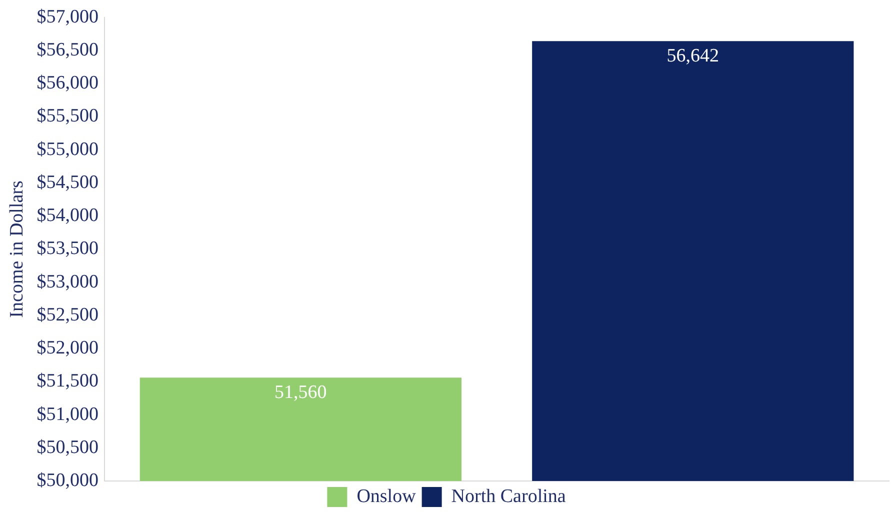  I want to click on y-tick-label: $53,500, so click(67, 249).